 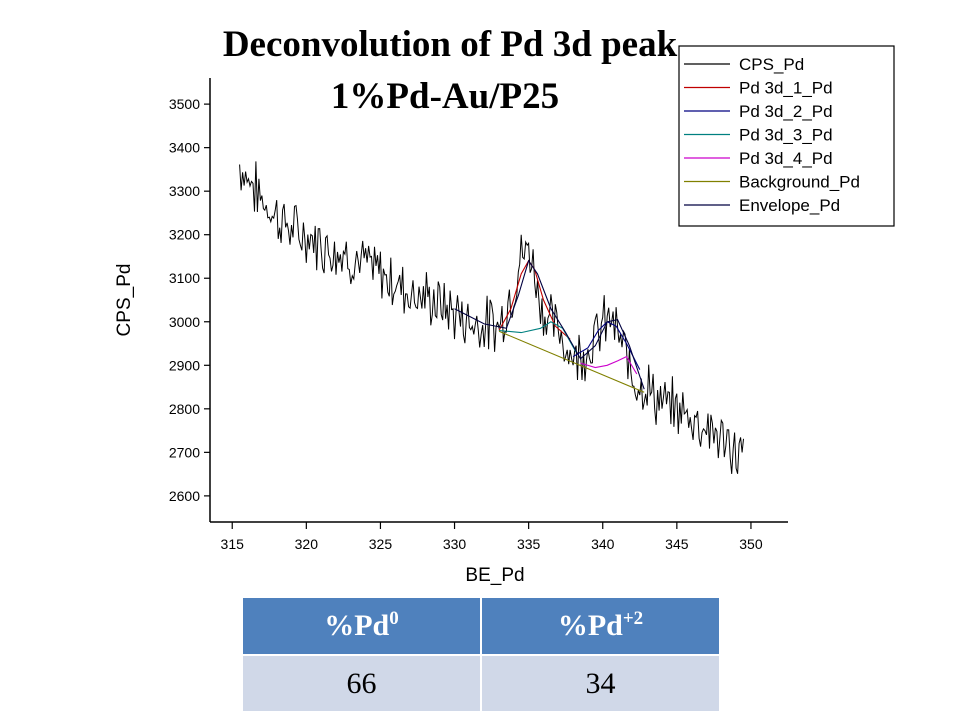 I want to click on x-tick-label: 315, so click(x=233, y=544).